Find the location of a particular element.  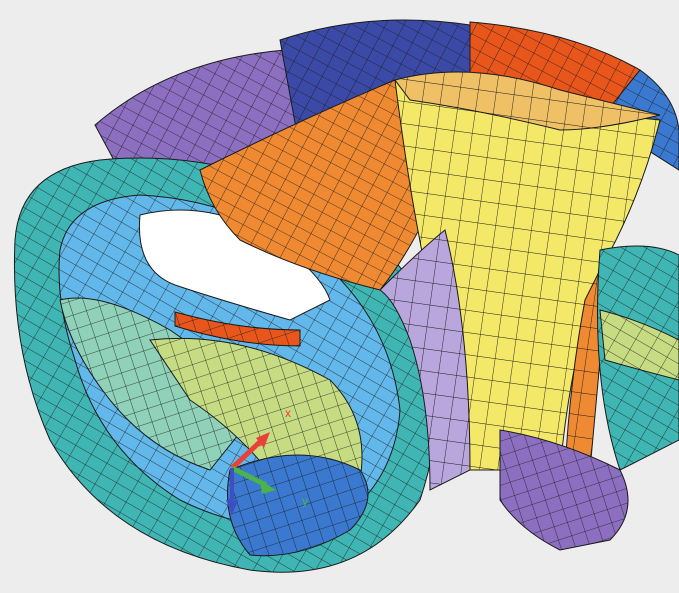

hole-opening is located at coordinates (234, 265).